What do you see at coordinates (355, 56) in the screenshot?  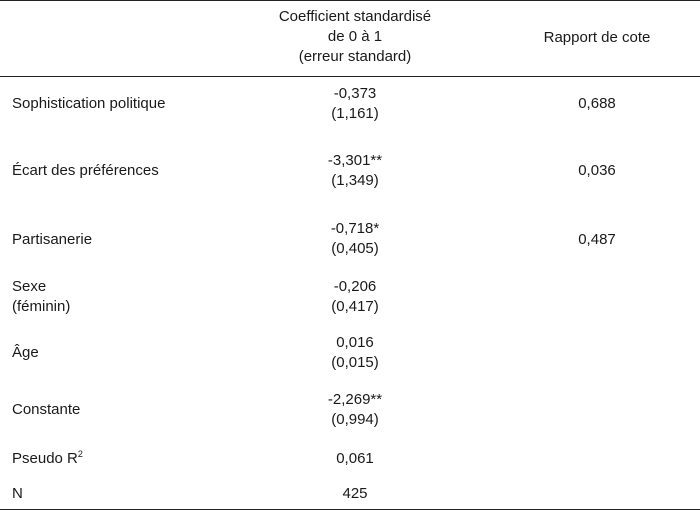 I see `header-coefficient-line3: (erreur standard)` at bounding box center [355, 56].